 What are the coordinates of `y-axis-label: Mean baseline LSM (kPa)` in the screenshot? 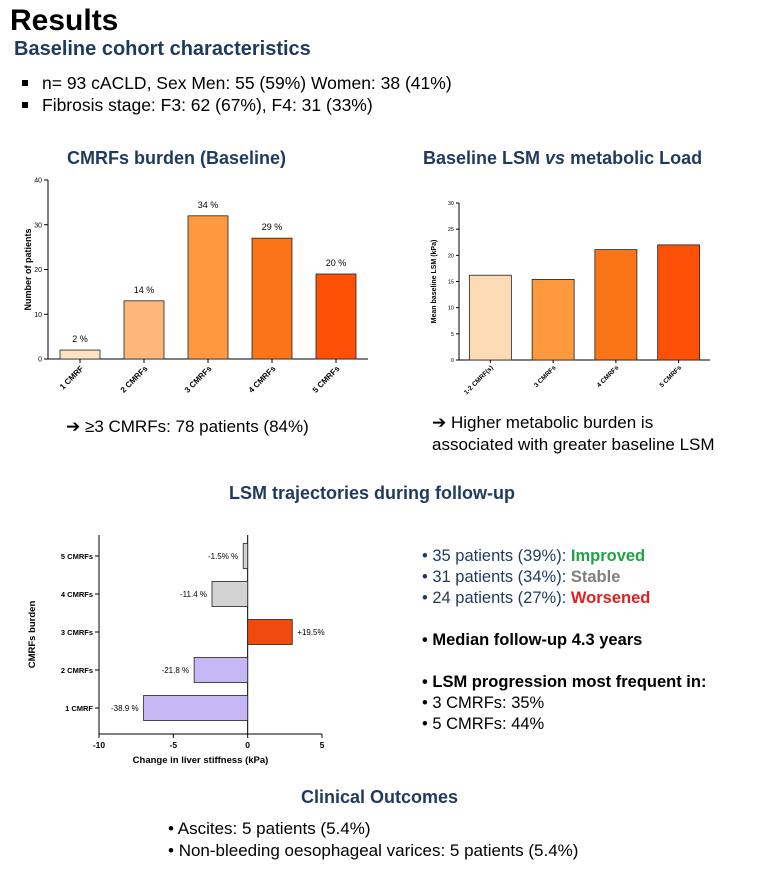 It's located at (434, 282).